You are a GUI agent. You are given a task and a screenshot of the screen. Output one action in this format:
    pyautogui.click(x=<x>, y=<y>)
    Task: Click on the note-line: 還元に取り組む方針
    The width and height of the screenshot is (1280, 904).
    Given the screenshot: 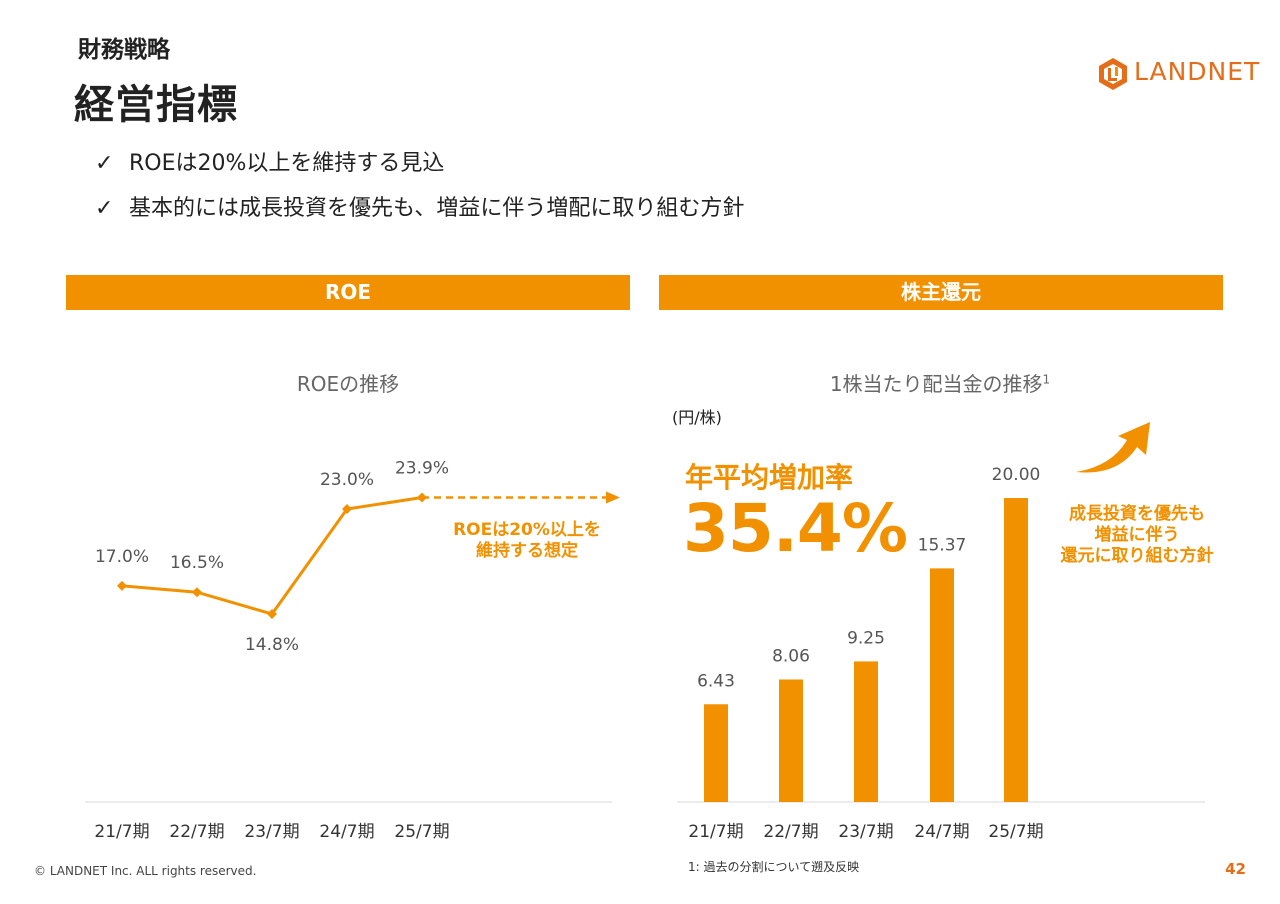 What is the action you would take?
    pyautogui.click(x=1137, y=556)
    